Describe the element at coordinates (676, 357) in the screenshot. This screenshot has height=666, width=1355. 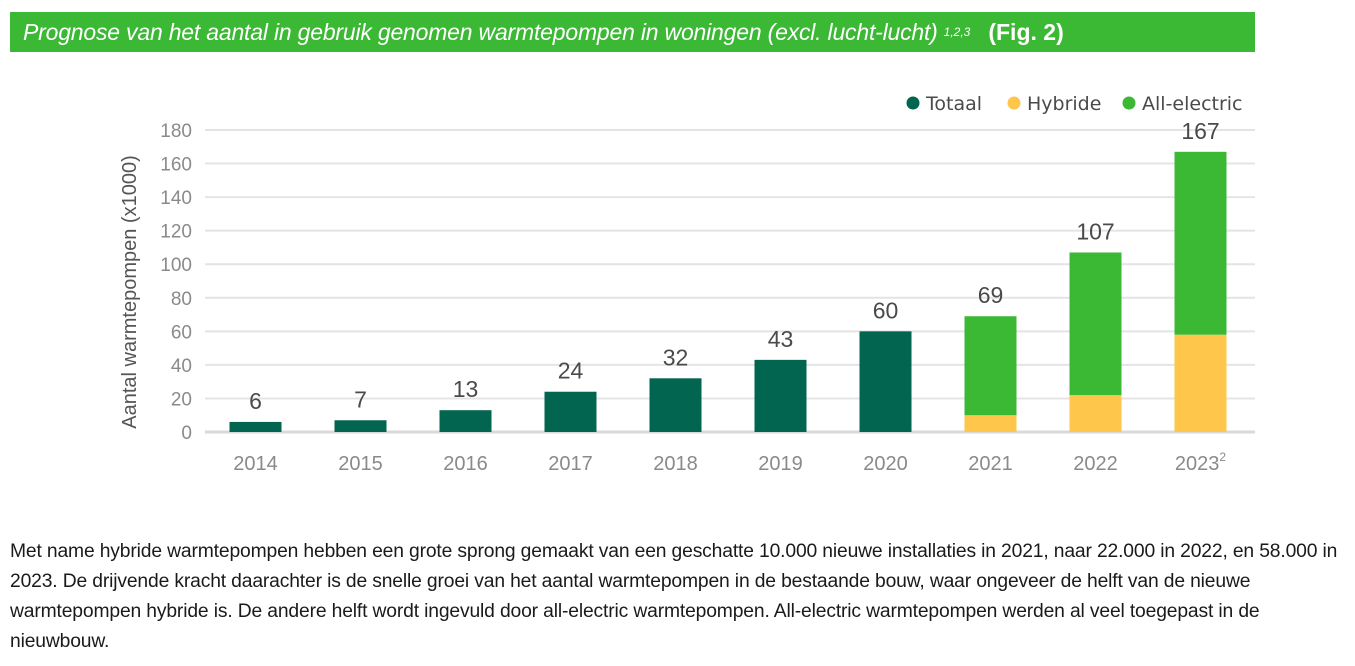
I see `data-label: 32` at that location.